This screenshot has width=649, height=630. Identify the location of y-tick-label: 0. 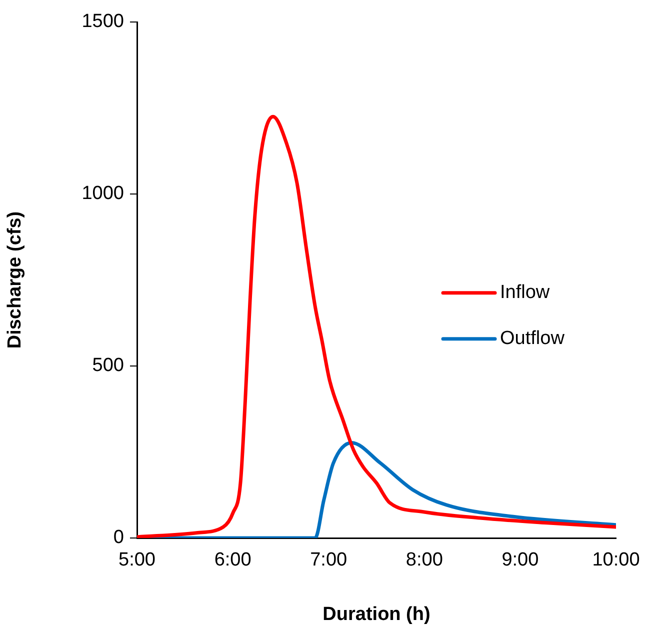
(118, 537).